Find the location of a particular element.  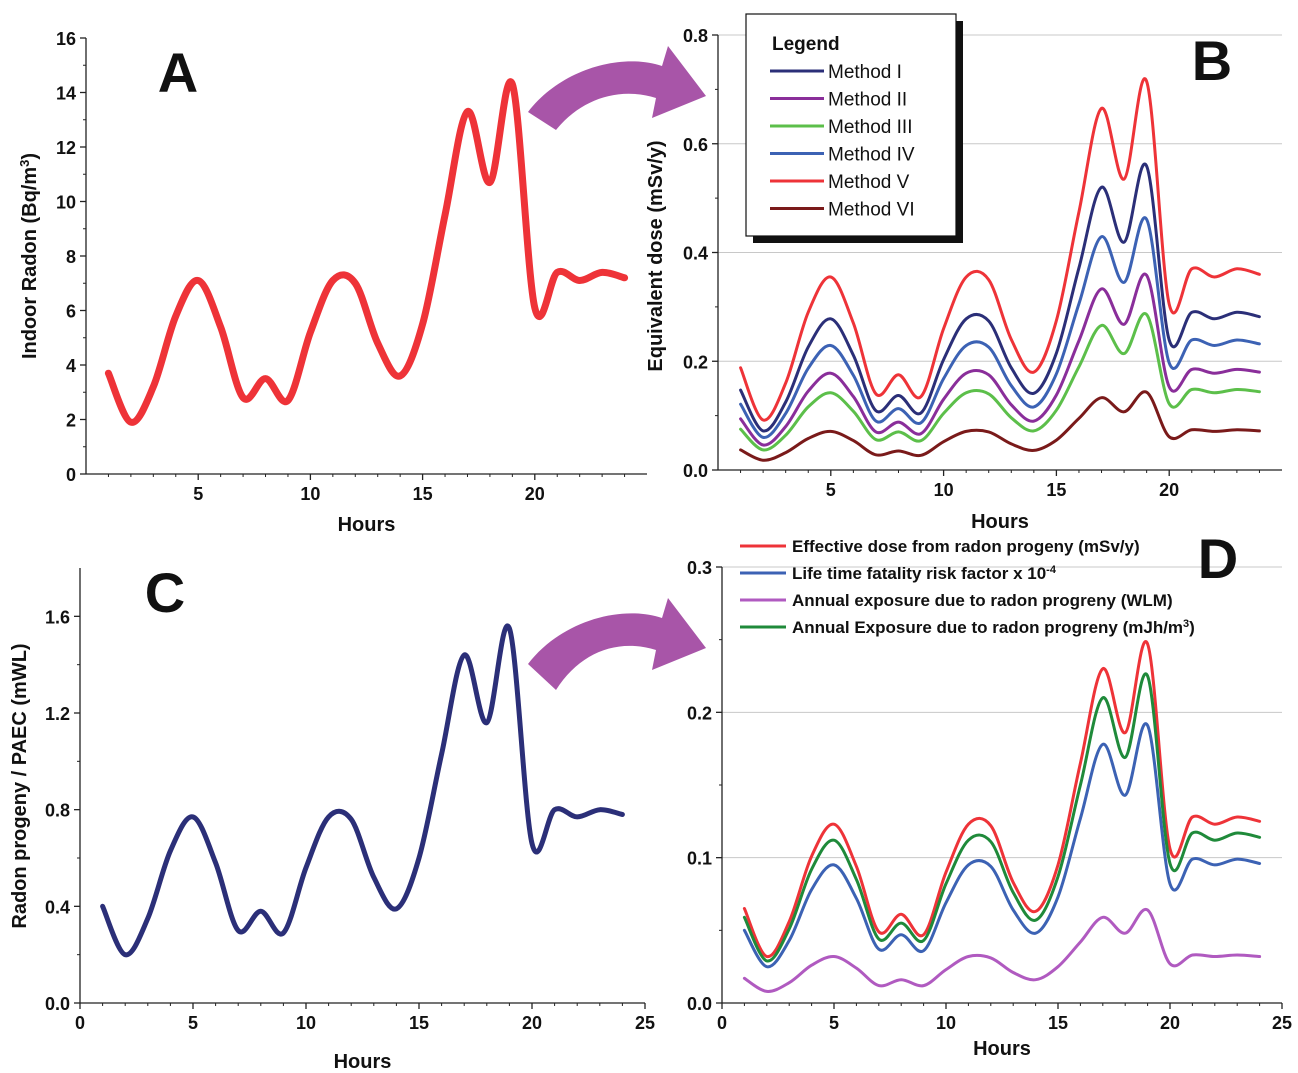

y-tick-label: 0.3 is located at coordinates (699, 568).